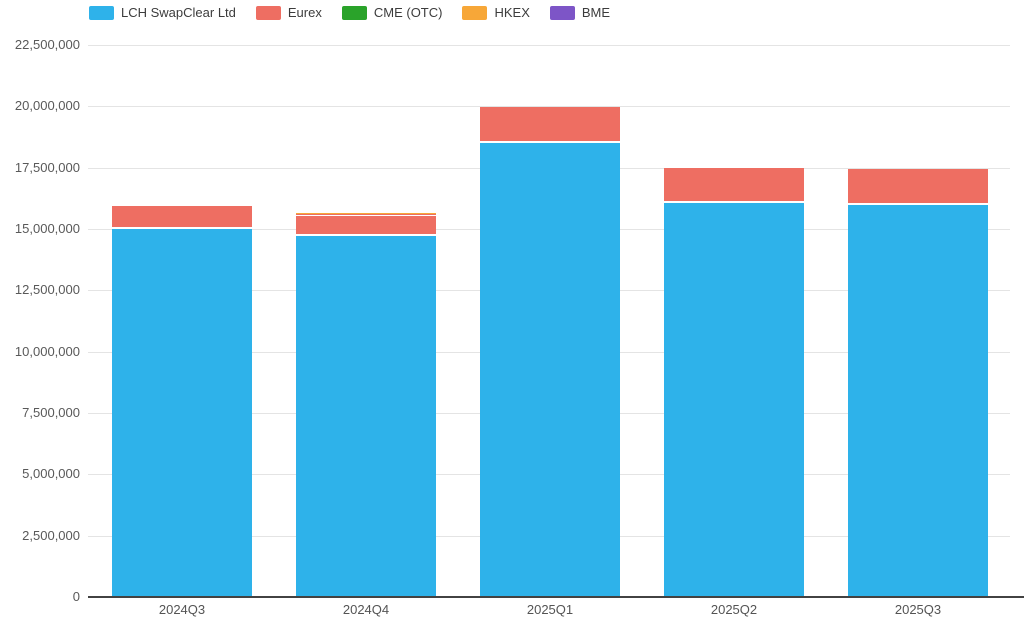  I want to click on x-axis-tick-label-2025q1: 2025Q1, so click(550, 609).